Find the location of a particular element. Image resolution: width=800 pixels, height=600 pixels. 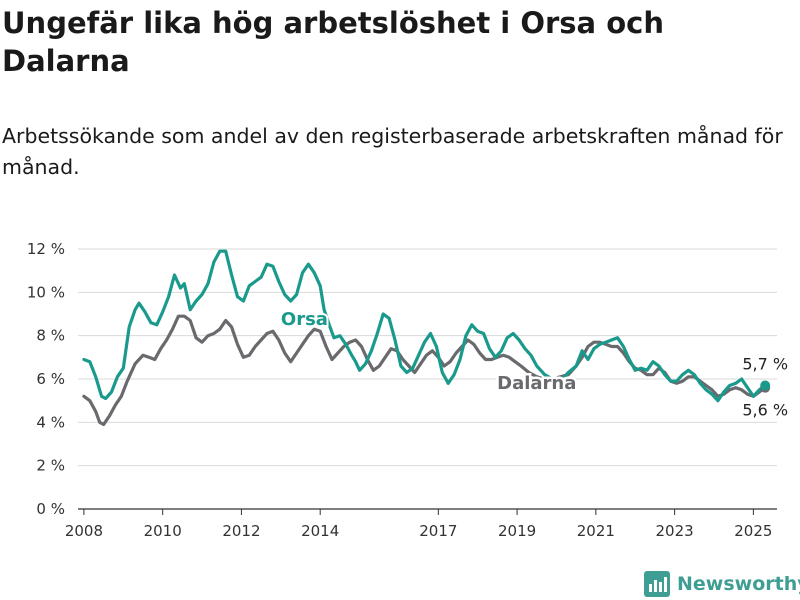

series-label-orsa: Orsa is located at coordinates (304, 319).